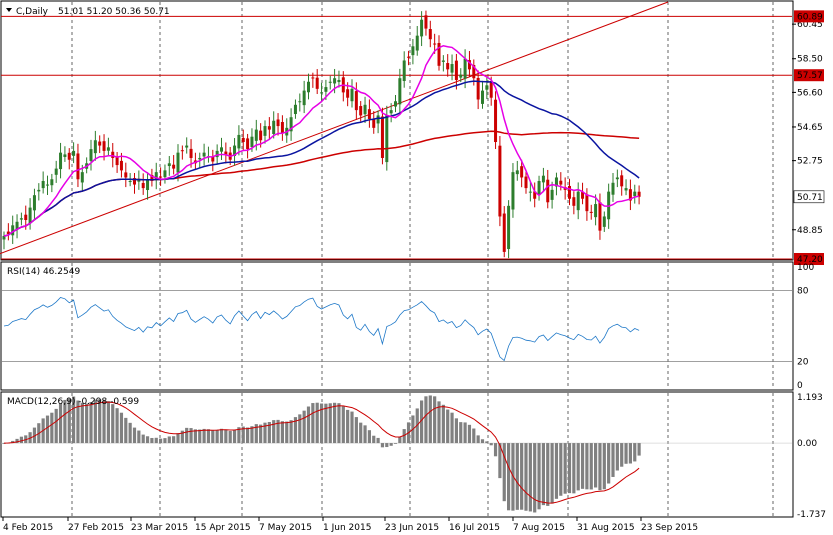 Image resolution: width=833 pixels, height=535 pixels. Describe the element at coordinates (321, 329) in the screenshot. I see `rsi-line` at that location.